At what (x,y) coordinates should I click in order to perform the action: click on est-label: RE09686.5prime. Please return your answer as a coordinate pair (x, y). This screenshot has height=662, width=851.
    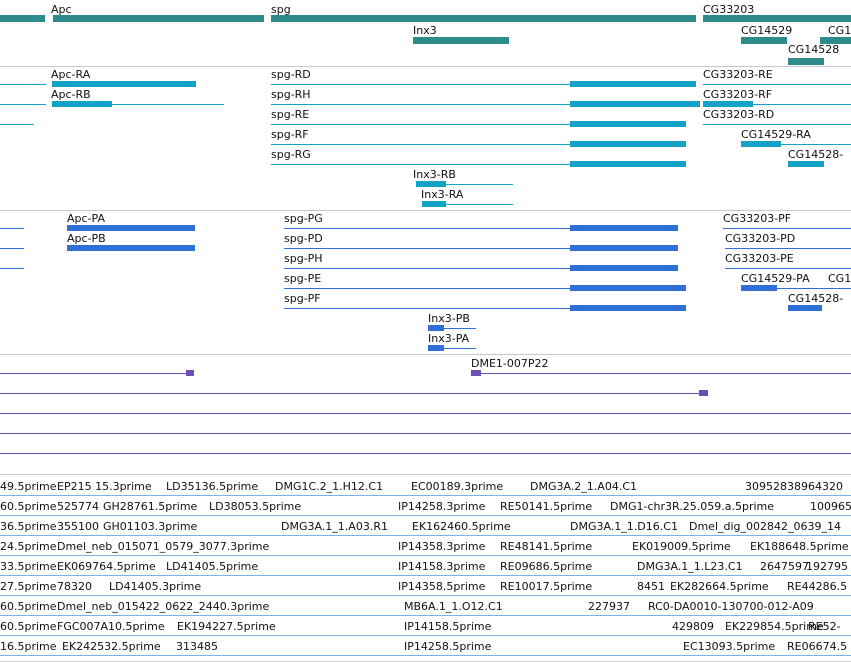
    Looking at the image, I should click on (546, 566).